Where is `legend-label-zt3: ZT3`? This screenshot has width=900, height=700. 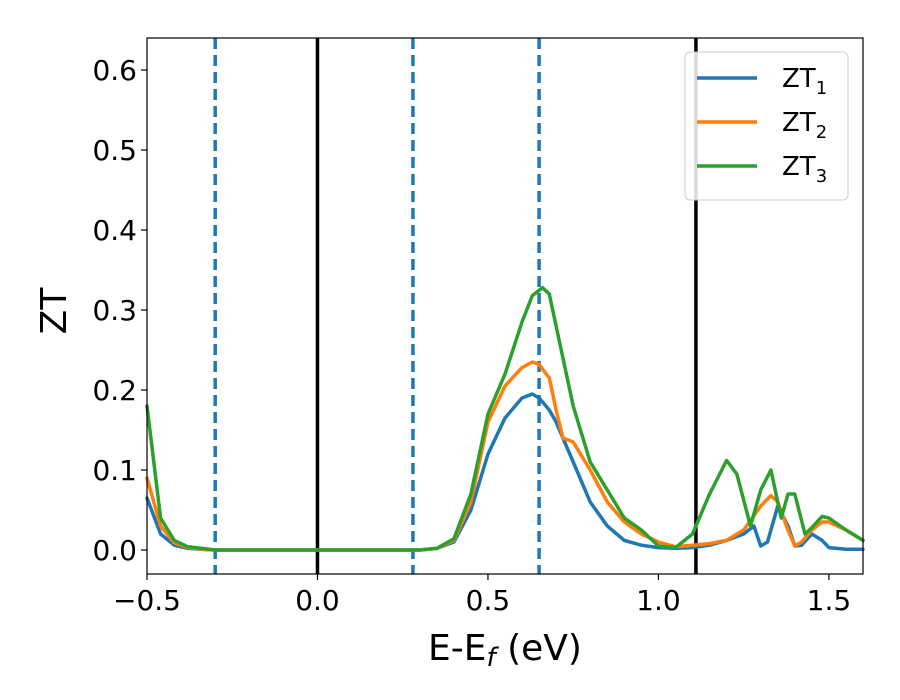
legend-label-zt3: ZT3 is located at coordinates (804, 169).